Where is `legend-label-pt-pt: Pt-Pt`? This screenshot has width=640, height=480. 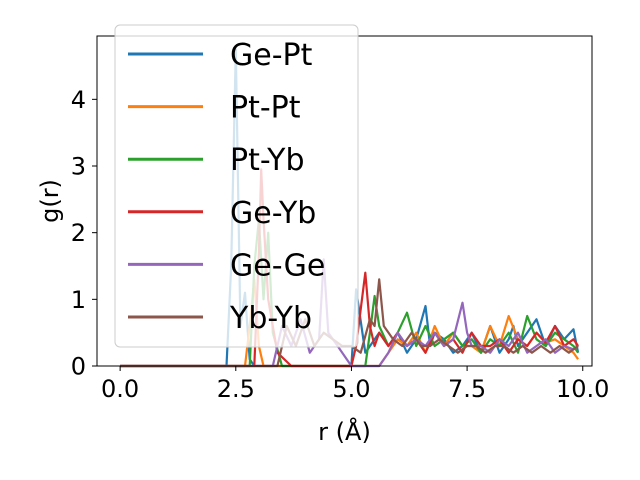
legend-label-pt-pt: Pt-Pt is located at coordinates (265, 108).